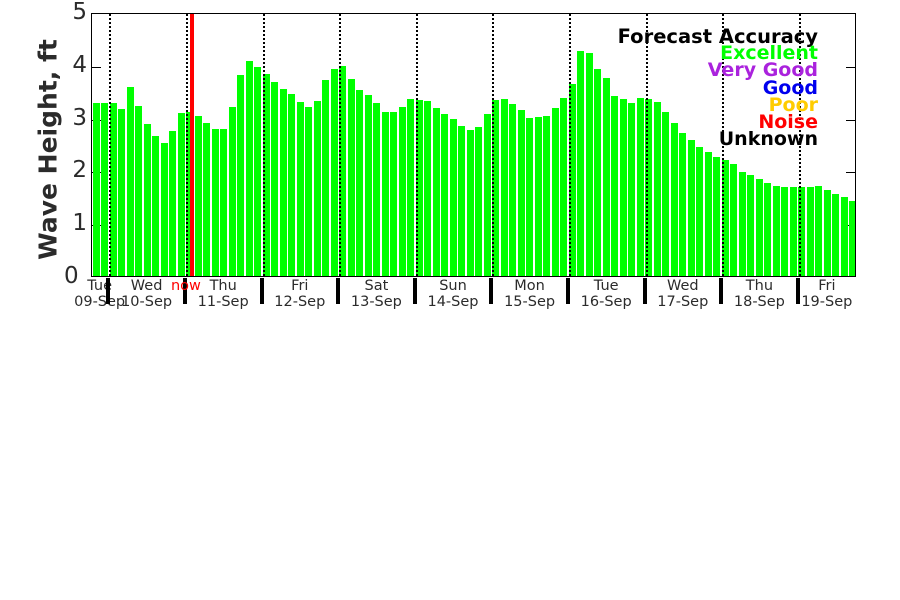 This screenshot has height=600, width=900. Describe the element at coordinates (79, 170) in the screenshot. I see `y-axis-tick-label-2: 2` at that location.